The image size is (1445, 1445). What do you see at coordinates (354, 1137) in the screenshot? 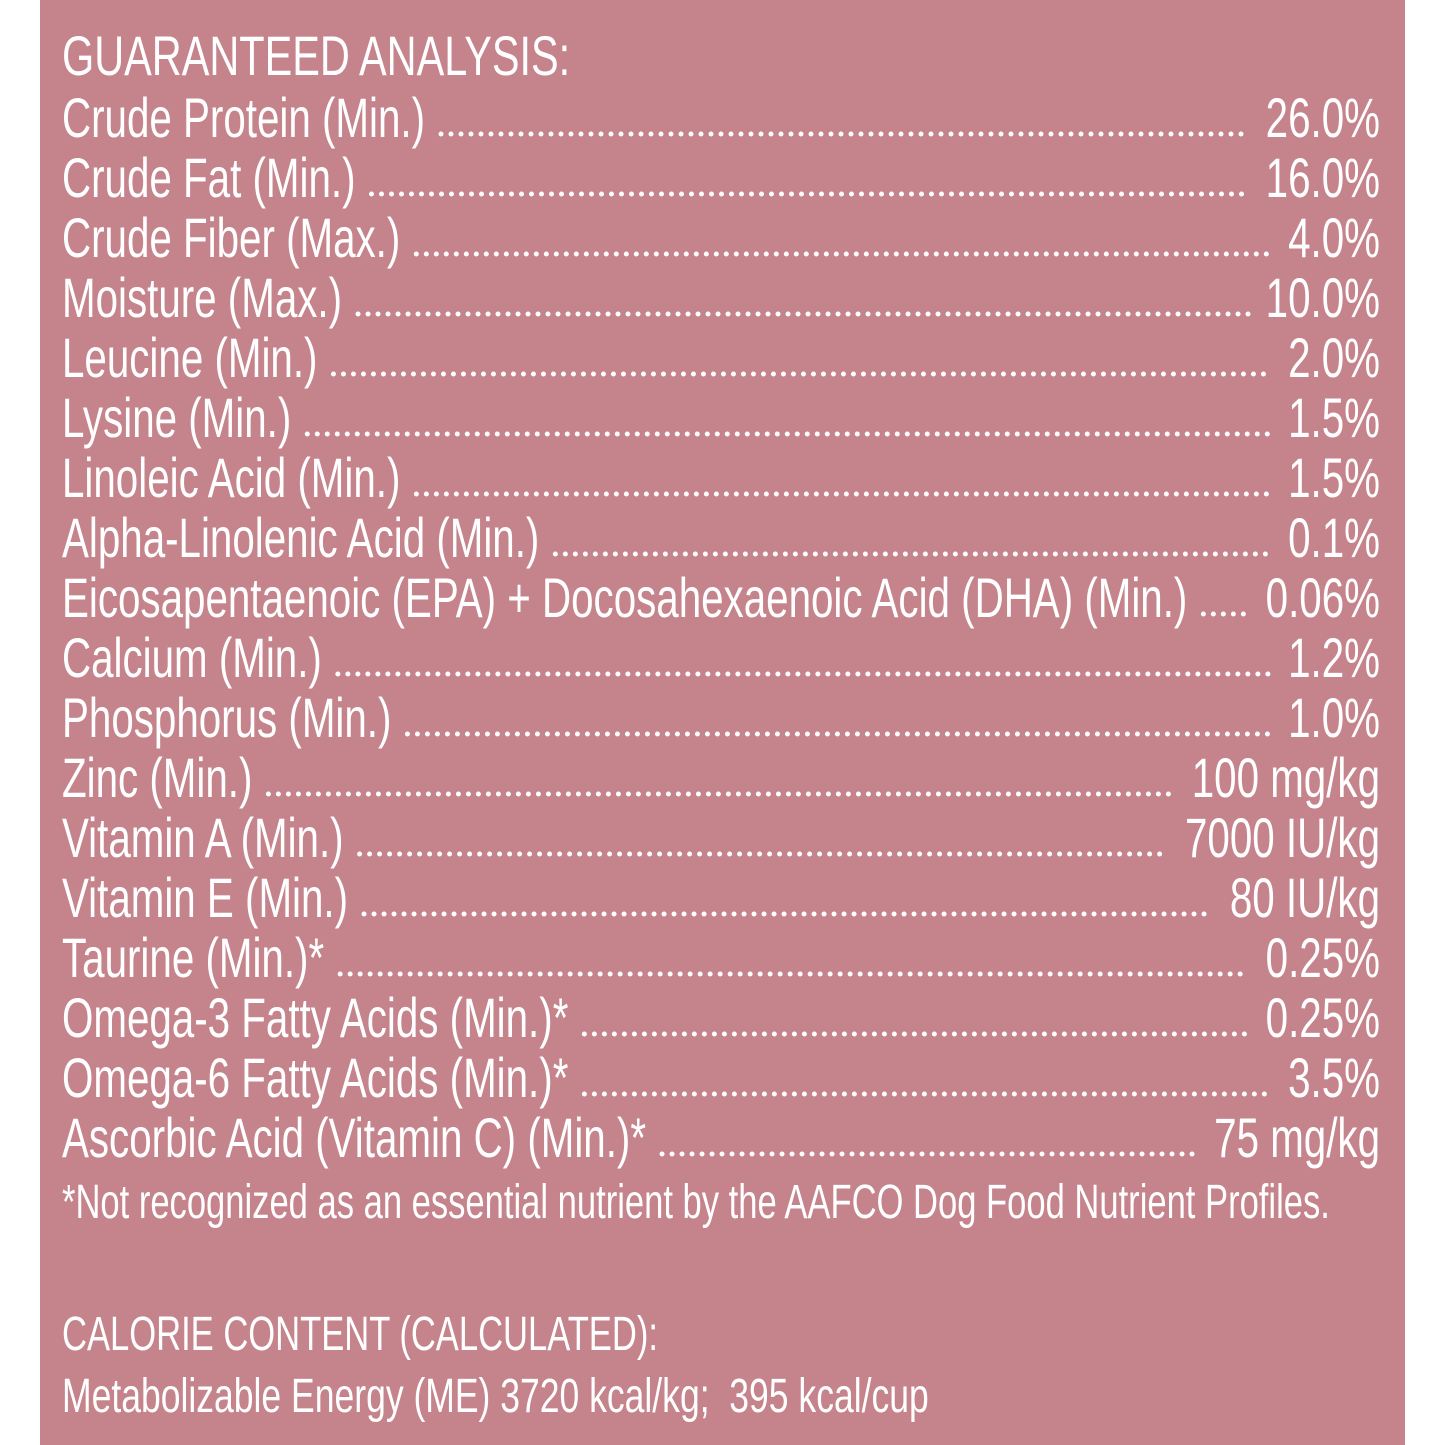
I see `row-label: Ascorbic Acid (Vitamin C) (Min.)*` at bounding box center [354, 1137].